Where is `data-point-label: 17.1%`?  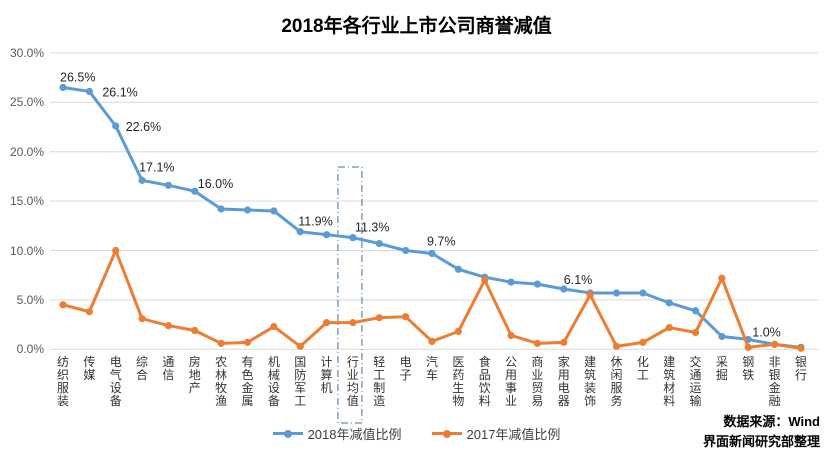
data-point-label: 17.1% is located at coordinates (156, 167).